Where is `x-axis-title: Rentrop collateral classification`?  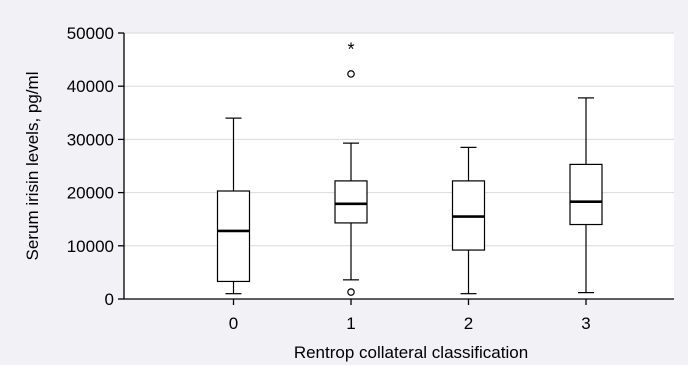 x-axis-title: Rentrop collateral classification is located at coordinates (411, 352).